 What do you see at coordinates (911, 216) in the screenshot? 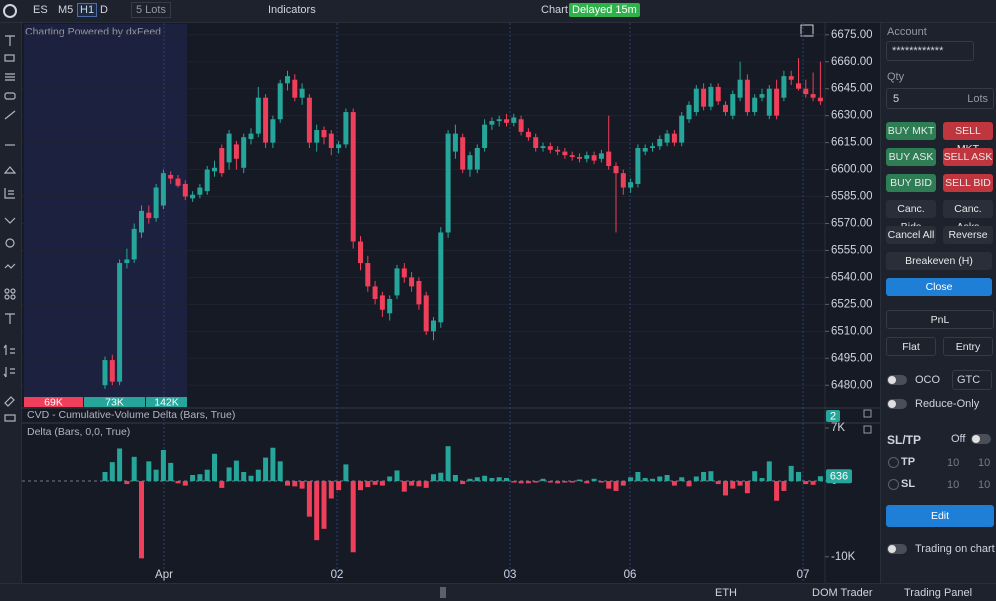
I see `order-button: Canc. Bids` at bounding box center [911, 216].